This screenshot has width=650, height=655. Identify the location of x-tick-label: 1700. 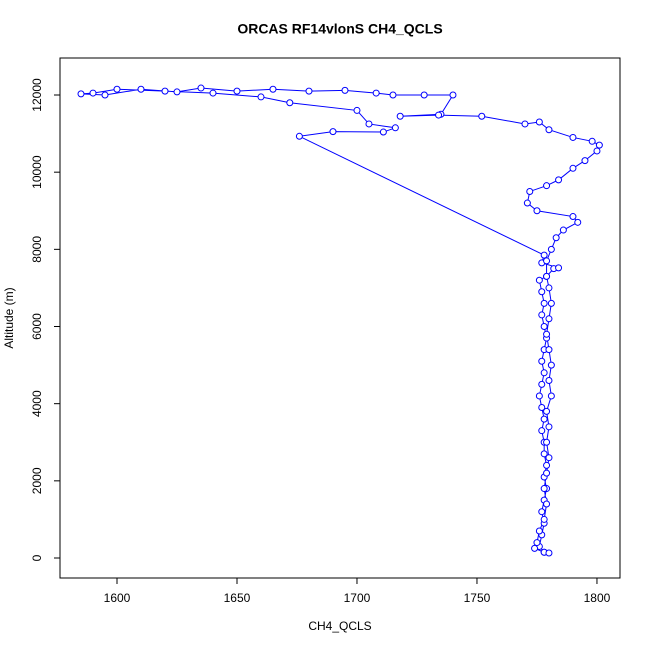
(357, 598).